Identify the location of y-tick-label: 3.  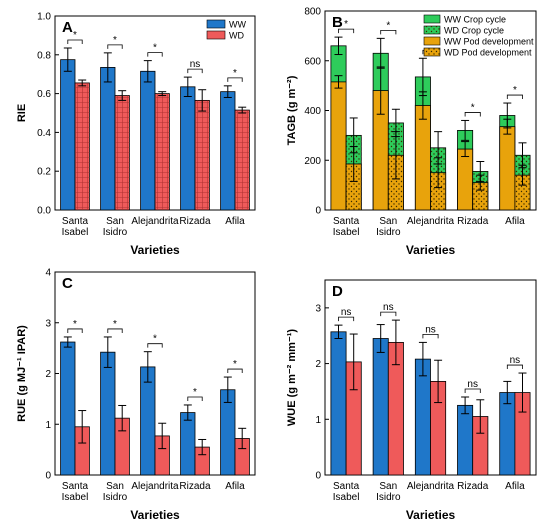
(318, 308).